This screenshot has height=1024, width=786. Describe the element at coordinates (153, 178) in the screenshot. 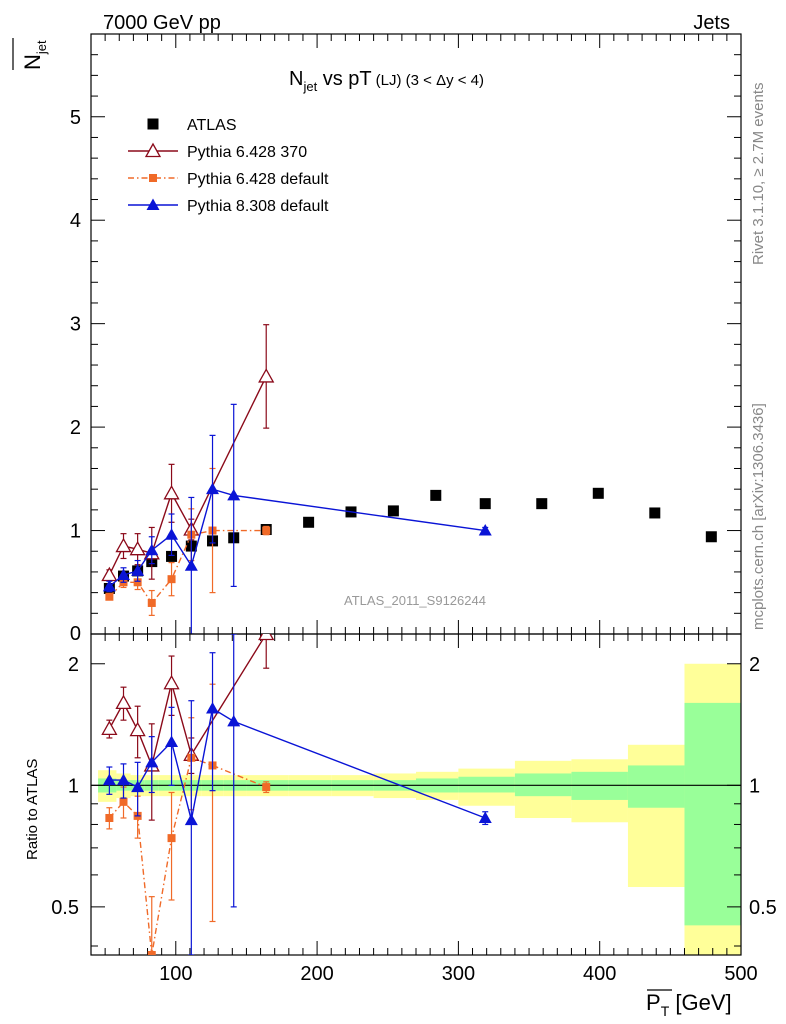

I see `legend-marker-pythia-6-428-default` at that location.